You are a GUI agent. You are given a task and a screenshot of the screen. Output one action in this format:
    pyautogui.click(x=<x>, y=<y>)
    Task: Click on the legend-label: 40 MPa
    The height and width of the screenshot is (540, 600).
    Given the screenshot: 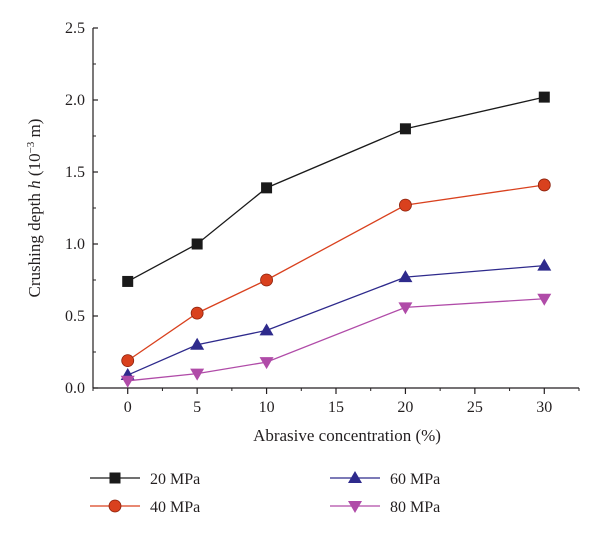 What is the action you would take?
    pyautogui.click(x=175, y=507)
    